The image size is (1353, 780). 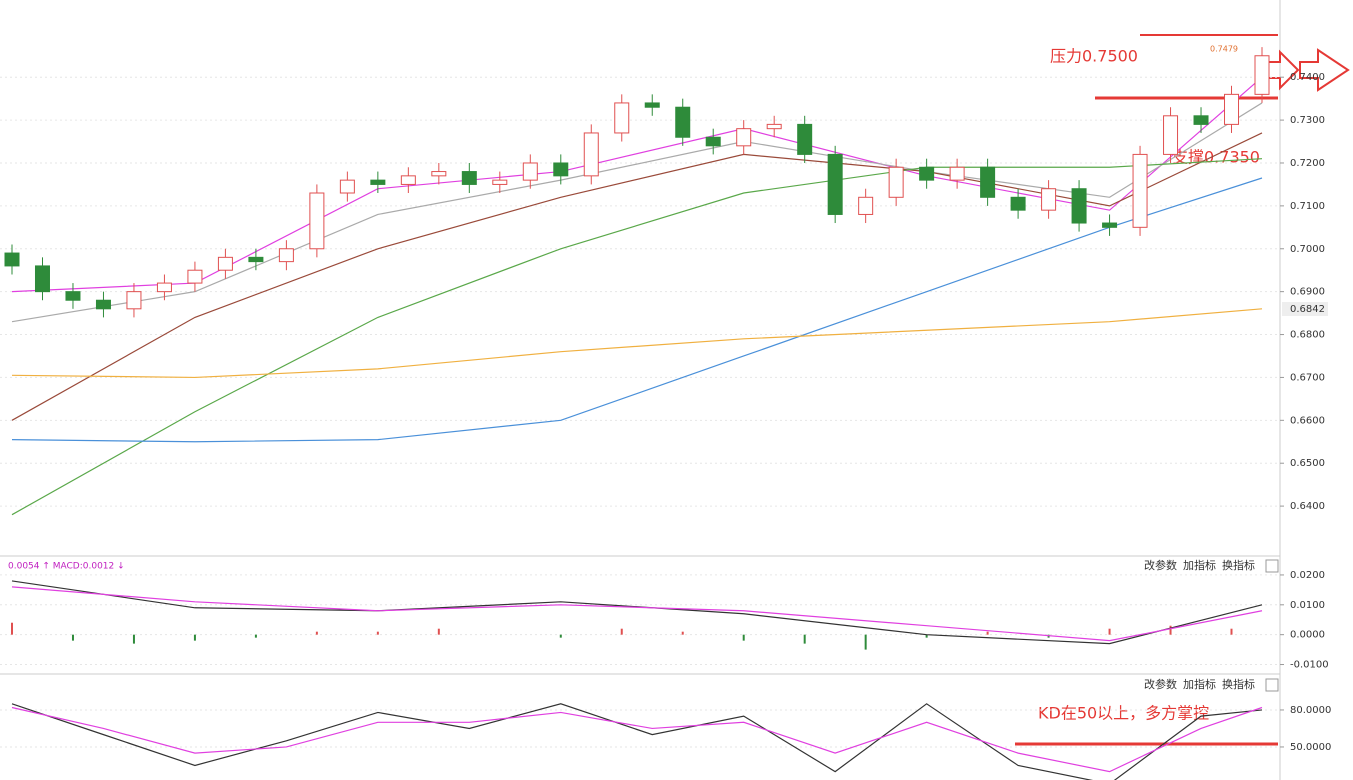 I want to click on y-tick-label: 0.6500, so click(x=1307, y=463).